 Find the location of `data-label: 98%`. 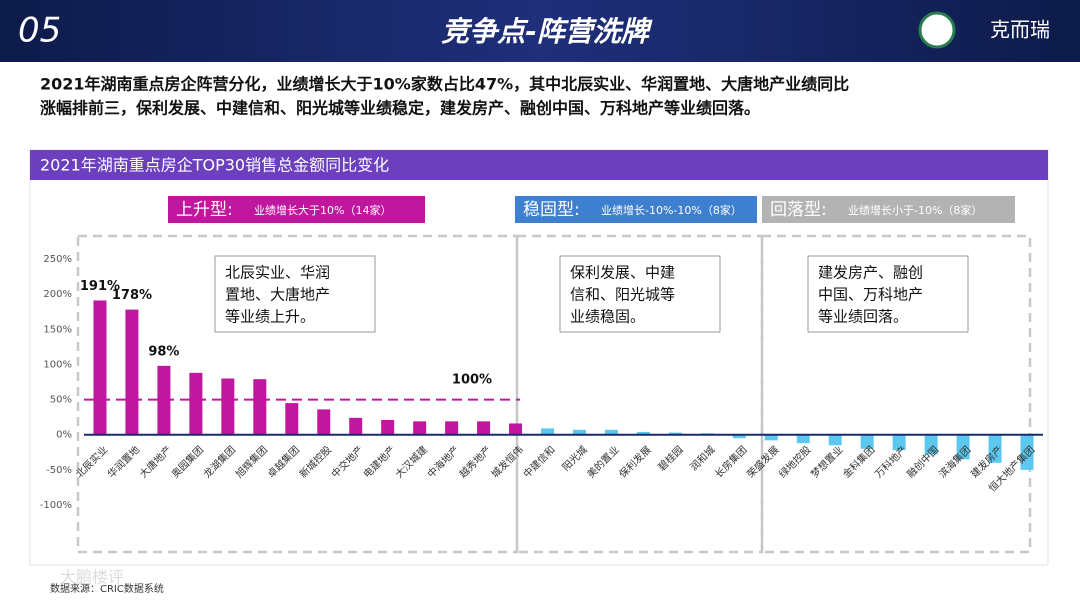

data-label: 98% is located at coordinates (163, 351).